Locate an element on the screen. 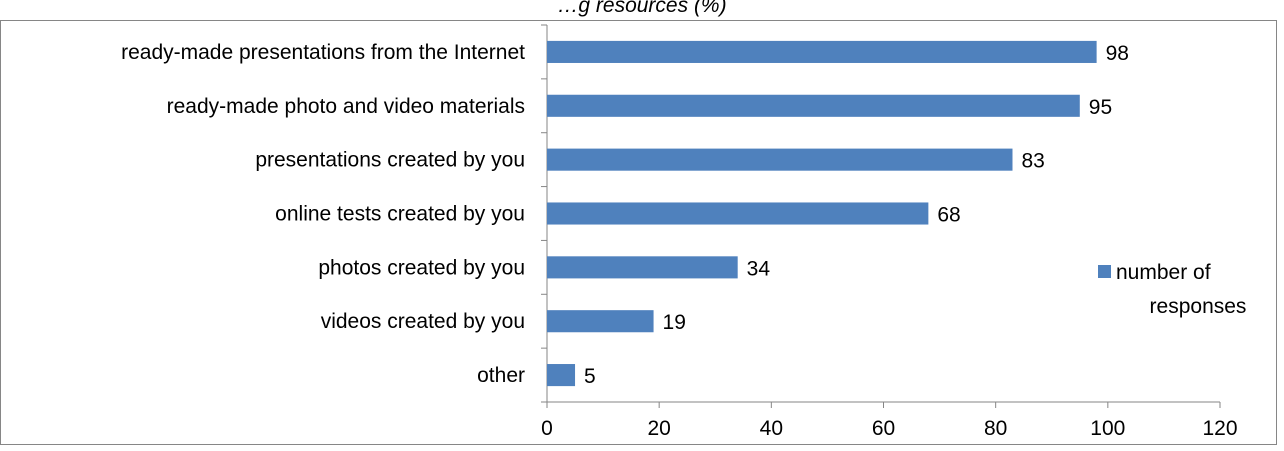  x-tick-label: 60 is located at coordinates (883, 428).